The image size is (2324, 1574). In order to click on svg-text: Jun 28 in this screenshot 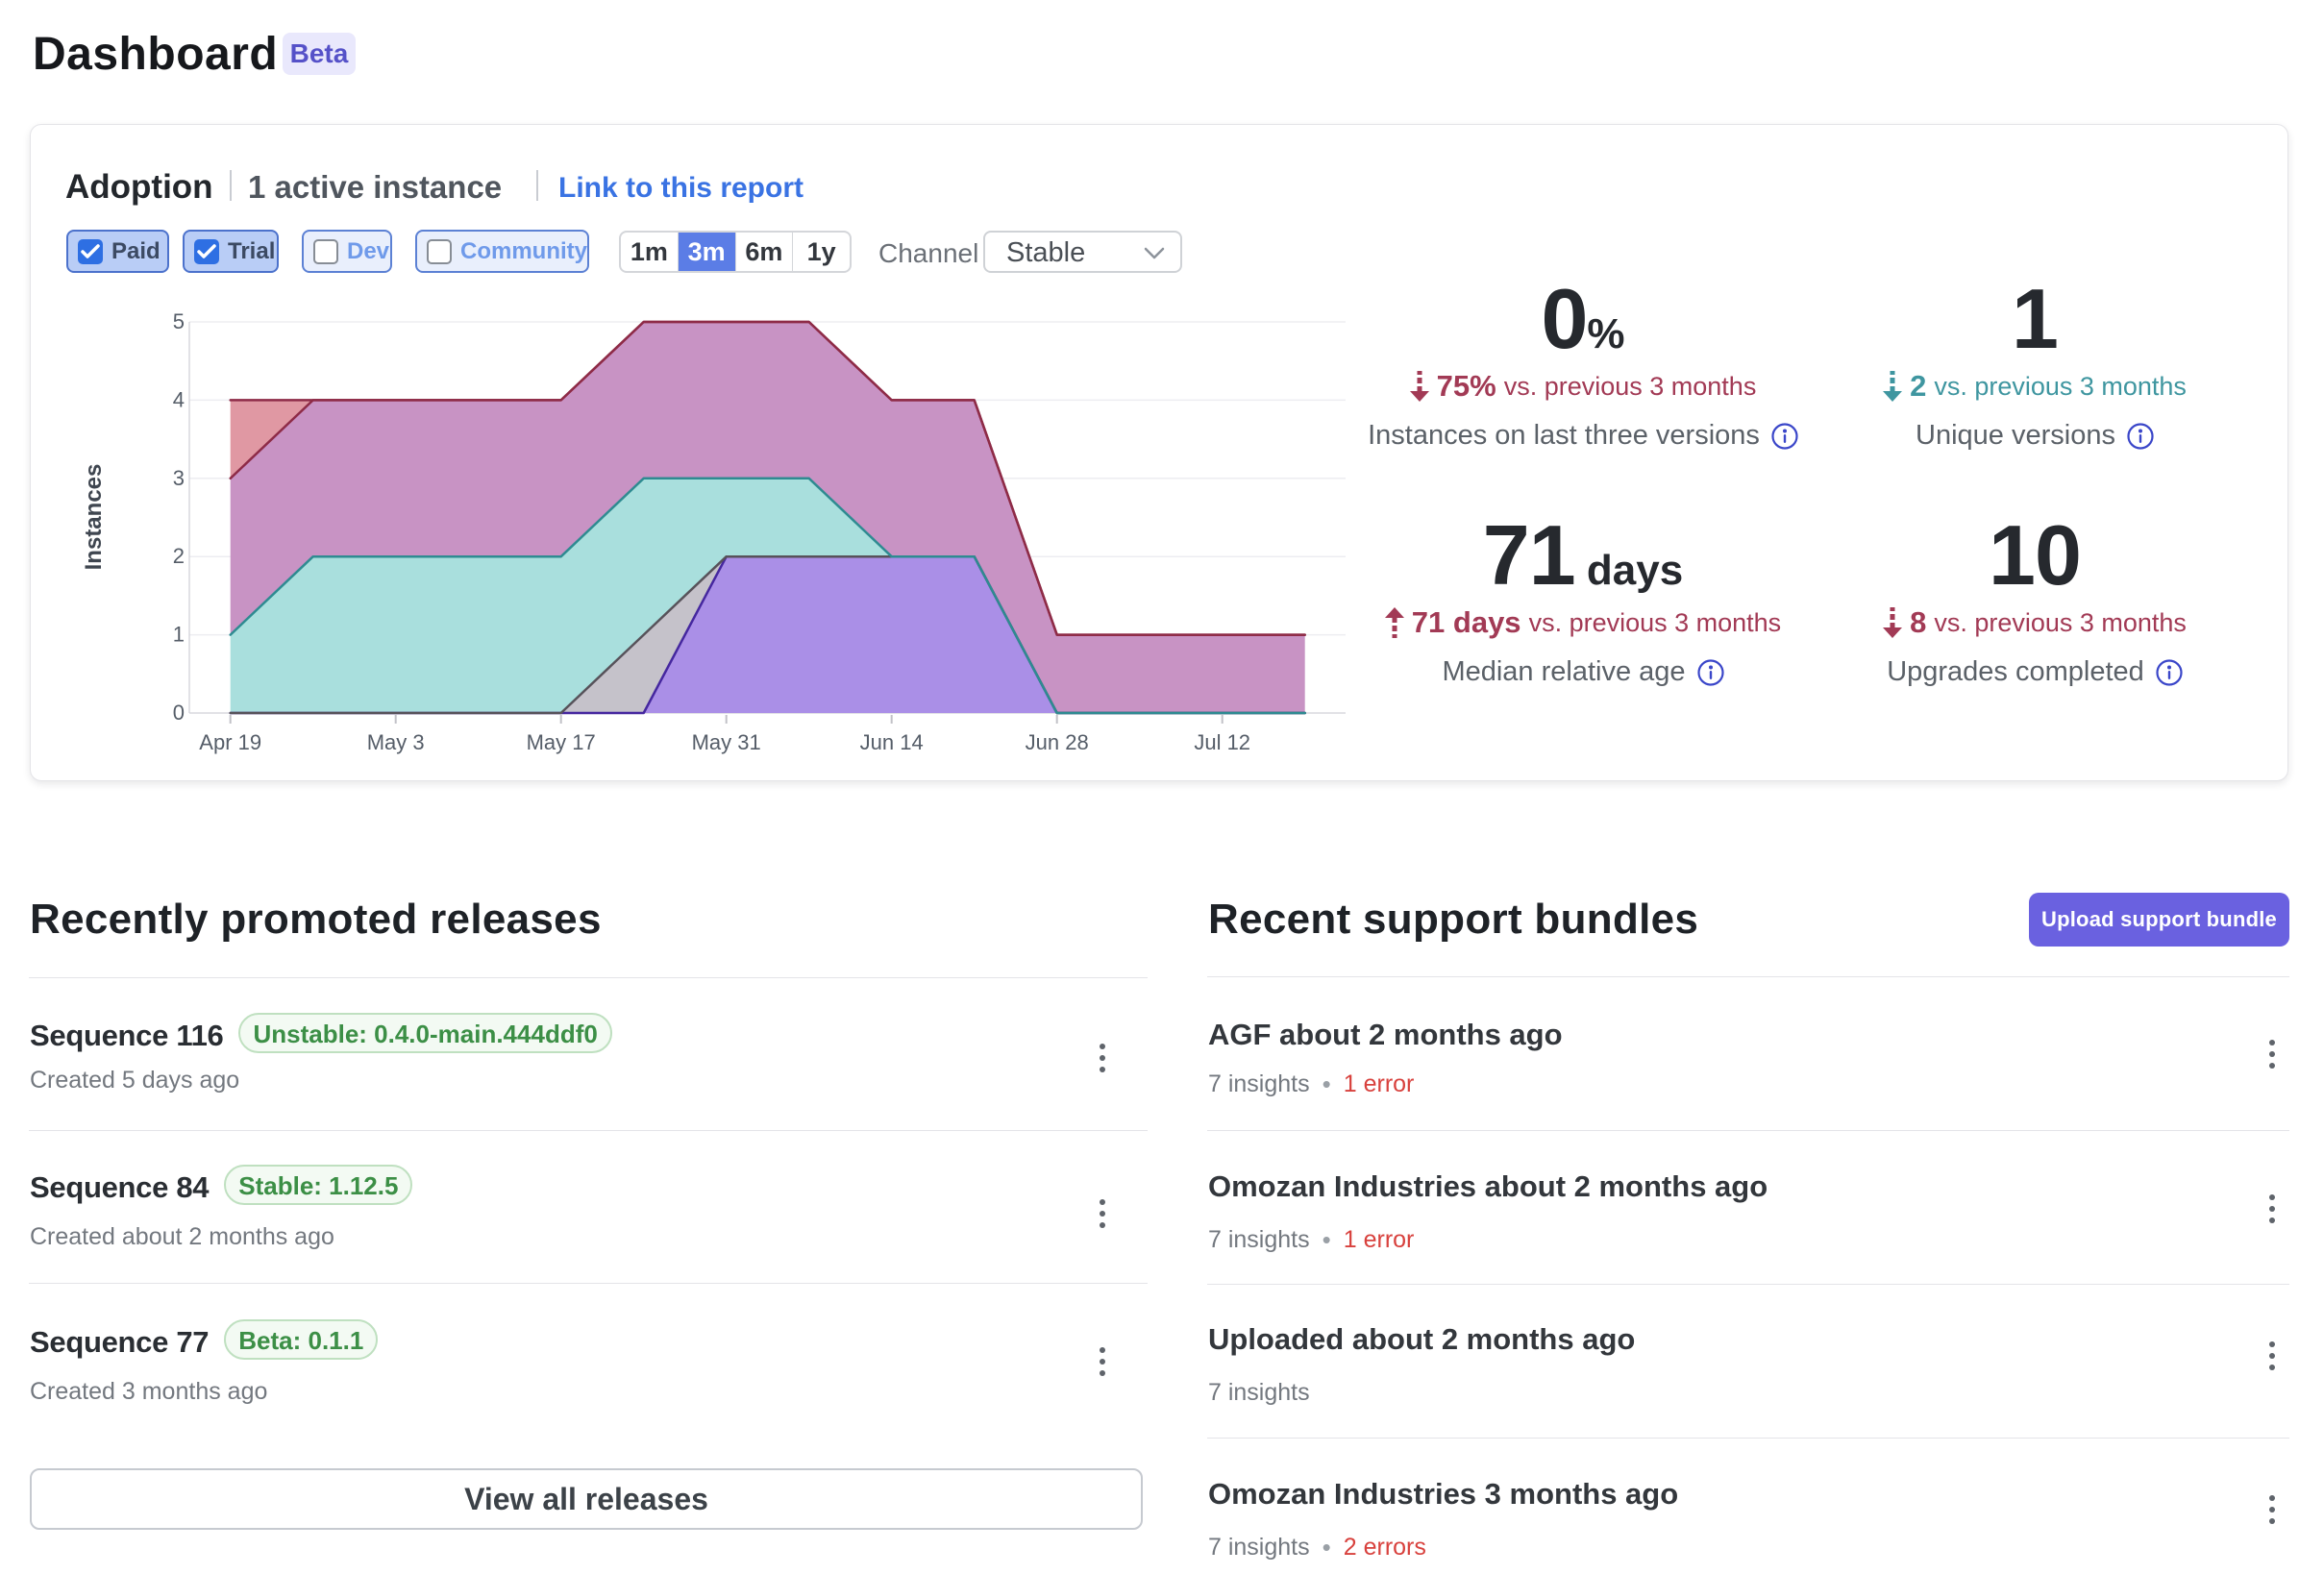, I will do `click(1057, 742)`.